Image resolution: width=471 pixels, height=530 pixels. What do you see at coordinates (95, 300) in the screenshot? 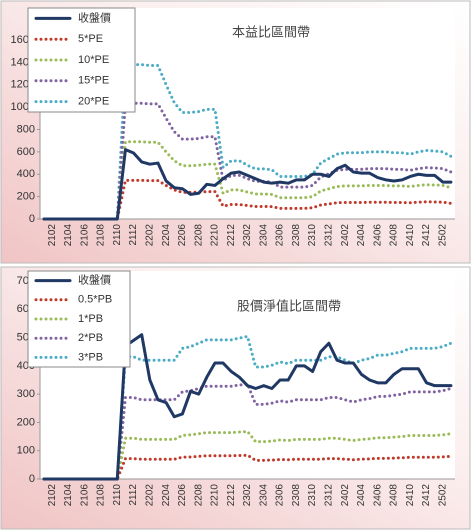
I see `legend-label: 0.5*PB` at bounding box center [95, 300].